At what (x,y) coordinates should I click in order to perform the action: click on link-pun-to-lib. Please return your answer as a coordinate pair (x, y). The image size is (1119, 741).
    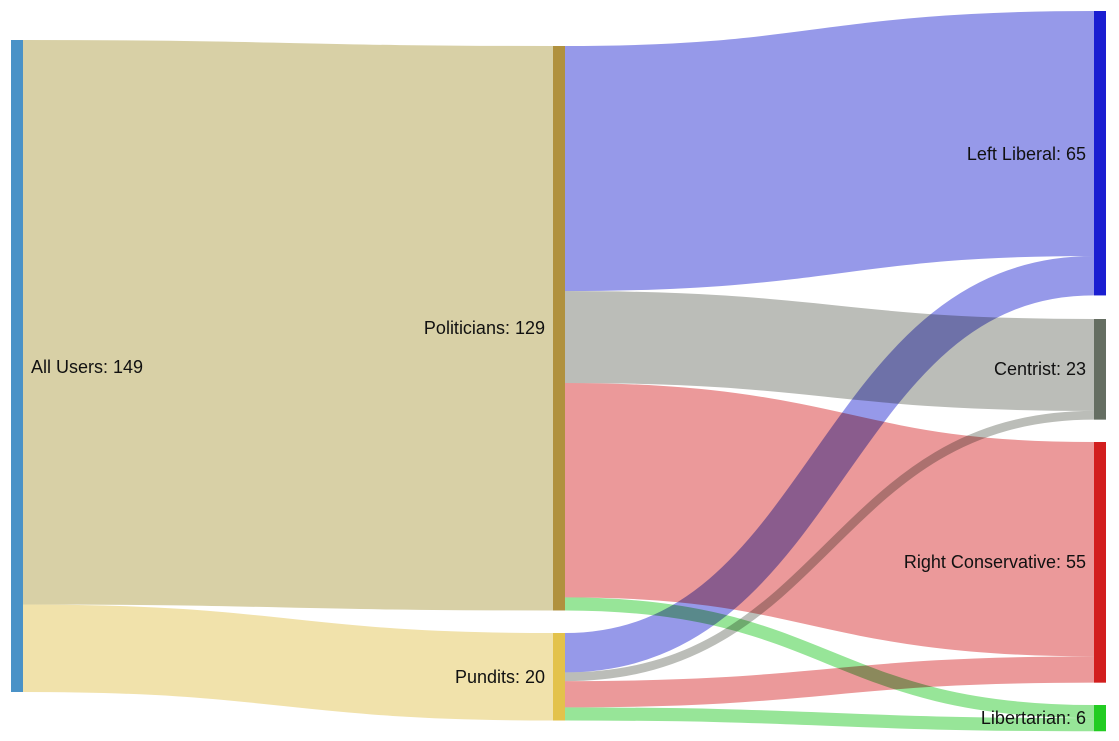
    Looking at the image, I should click on (829, 719).